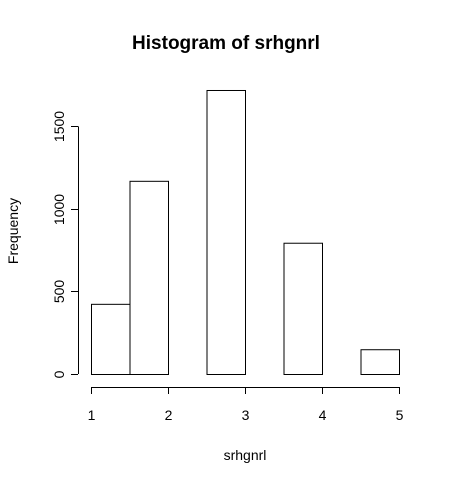 The image size is (452, 484). Describe the element at coordinates (65, 244) in the screenshot. I see `y-axis: 0 500 1000 1500` at that location.